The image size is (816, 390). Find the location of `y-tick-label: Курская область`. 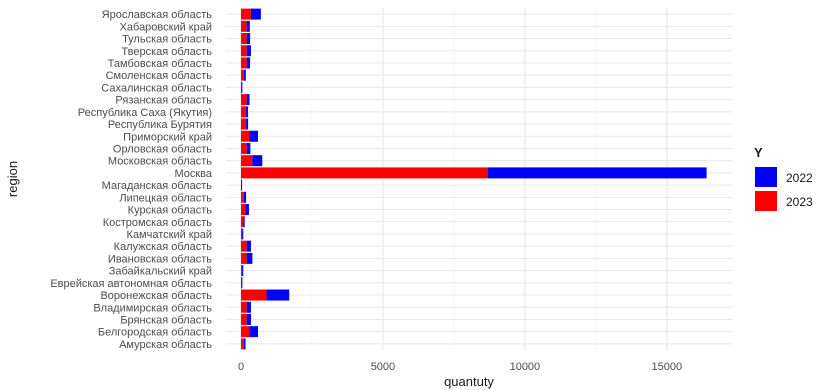

y-tick-label: Курская область is located at coordinates (170, 211).